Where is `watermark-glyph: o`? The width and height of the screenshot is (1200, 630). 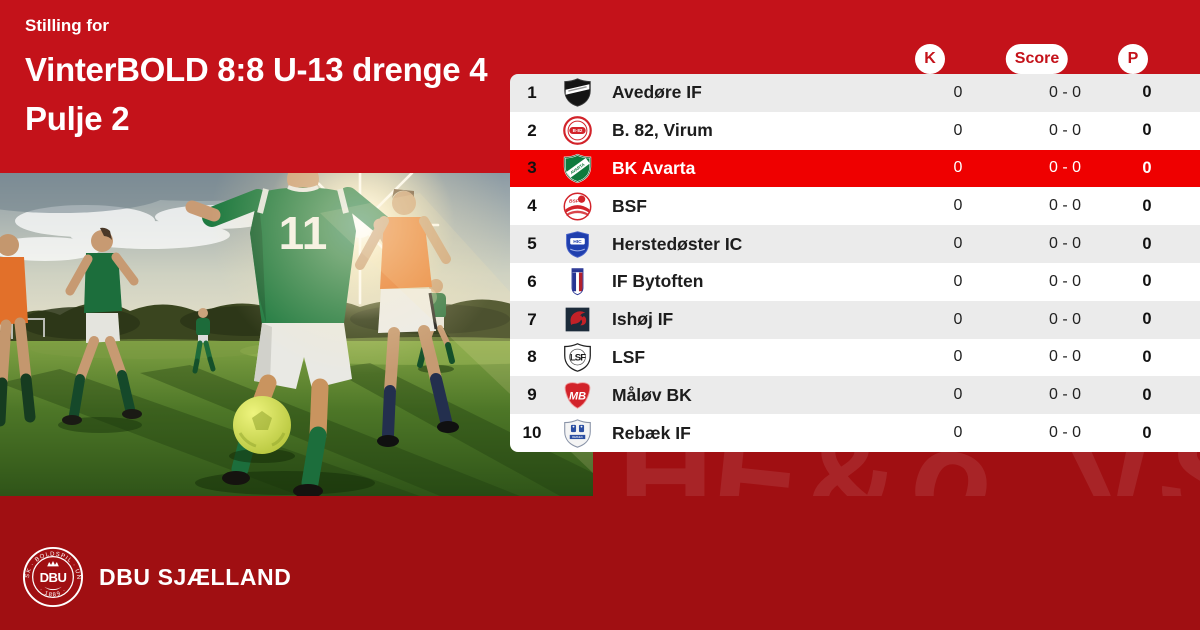
watermark-glyph: o is located at coordinates (954, 474).